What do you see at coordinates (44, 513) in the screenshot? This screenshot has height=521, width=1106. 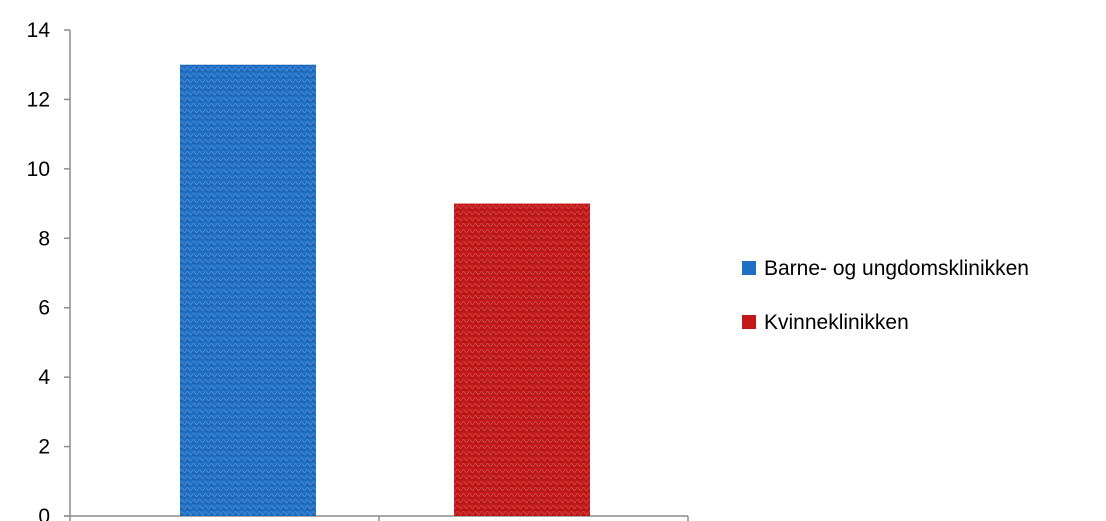 I see `y-tick-label: 0` at bounding box center [44, 513].